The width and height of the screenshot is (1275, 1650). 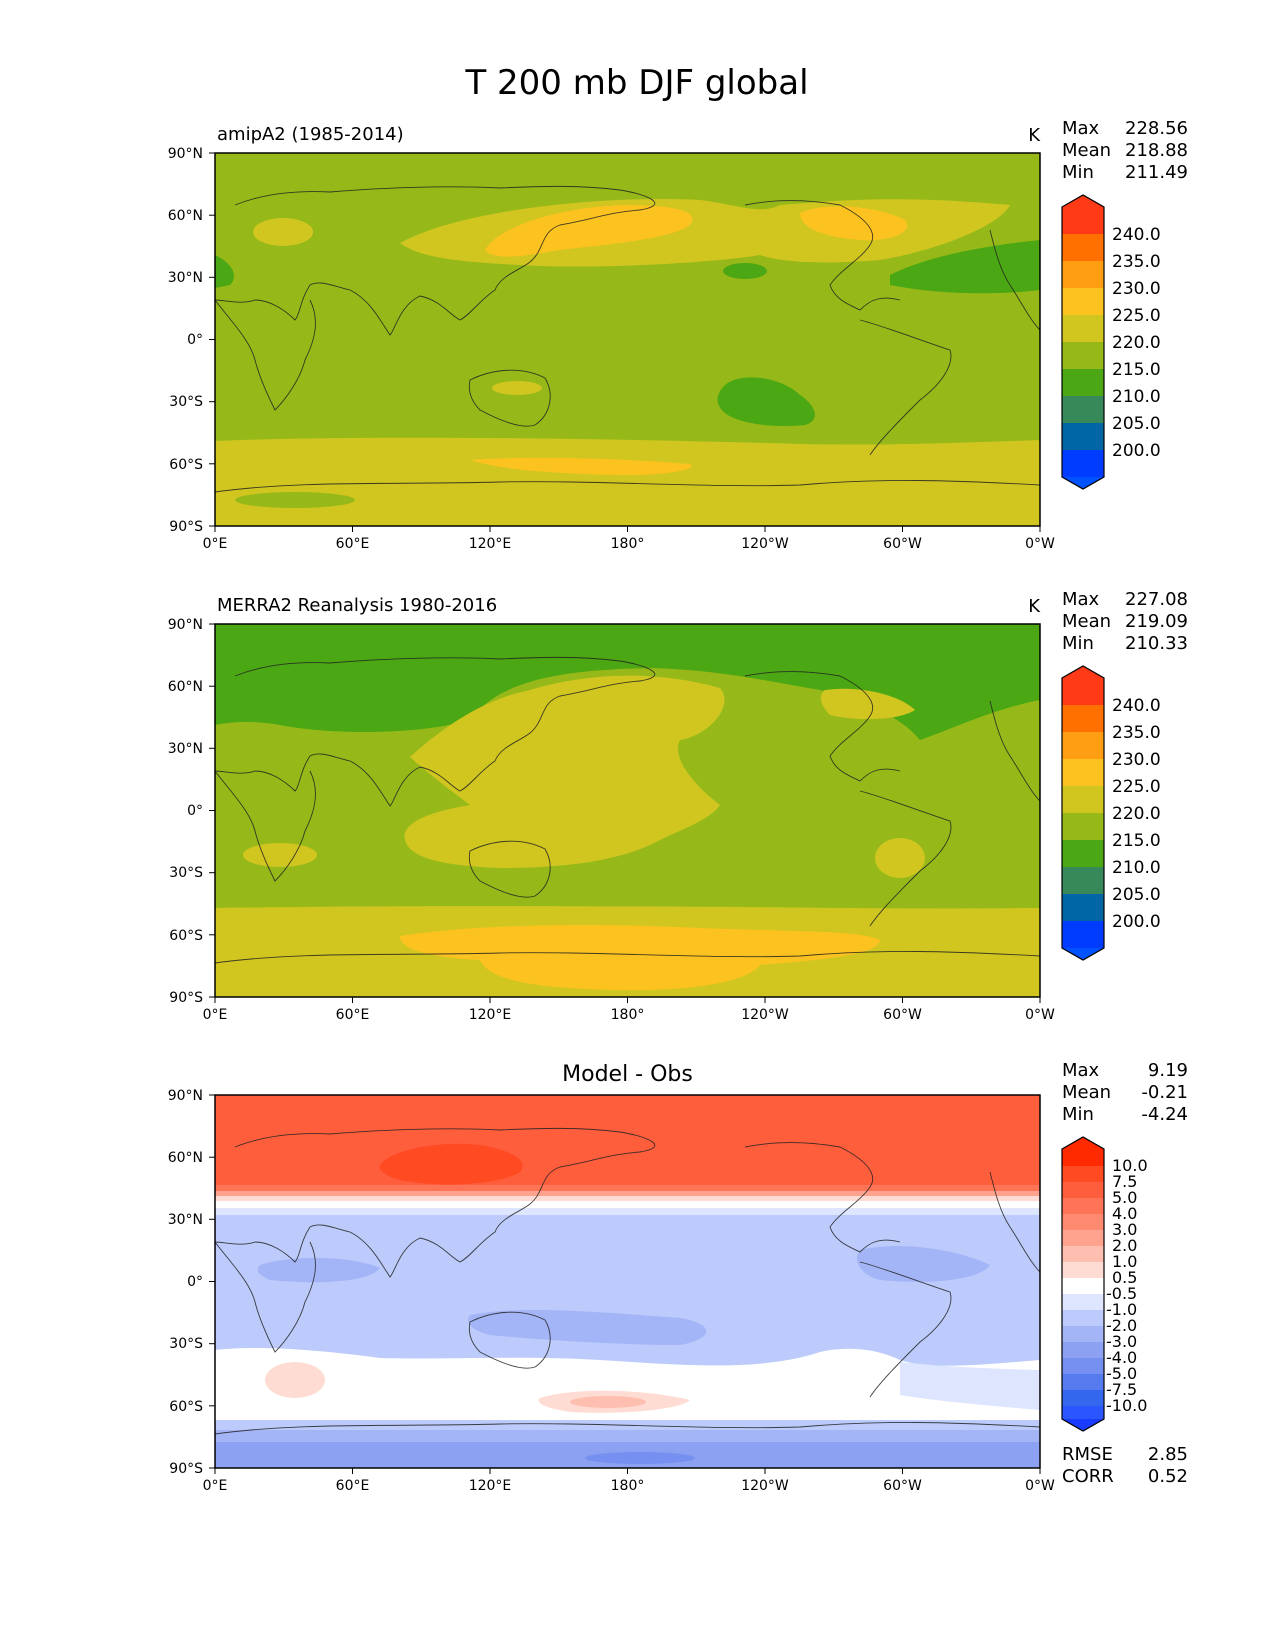 I want to click on diff-colorbar-label: 3.0, so click(x=1124, y=1229).